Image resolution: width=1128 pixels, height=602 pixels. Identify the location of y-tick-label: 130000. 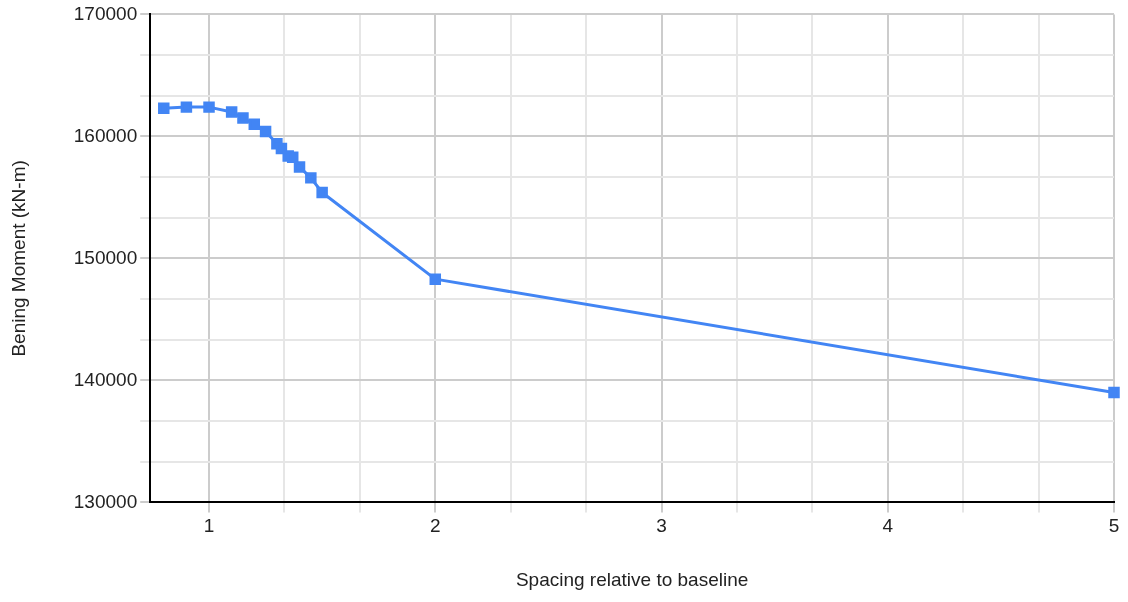
(105, 501).